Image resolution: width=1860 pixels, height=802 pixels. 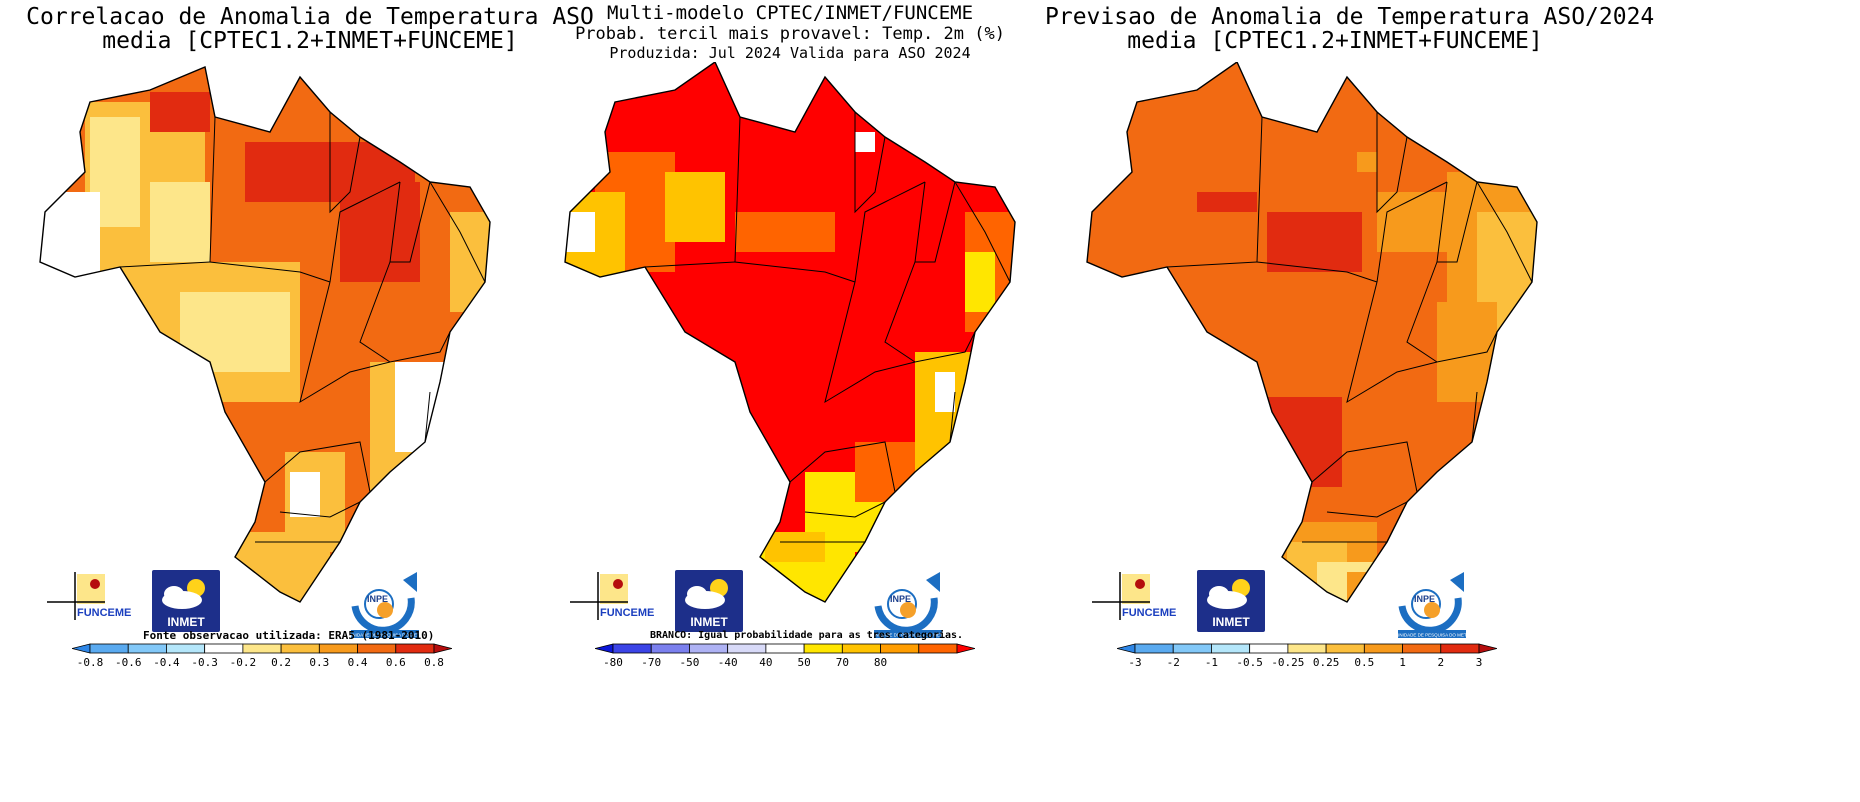 I want to click on colorbar: -0.8 -0.6 -0.4 -0.3 -0.2 0.2 0.3 0.4 0.6 0.8, so click(x=262, y=656).